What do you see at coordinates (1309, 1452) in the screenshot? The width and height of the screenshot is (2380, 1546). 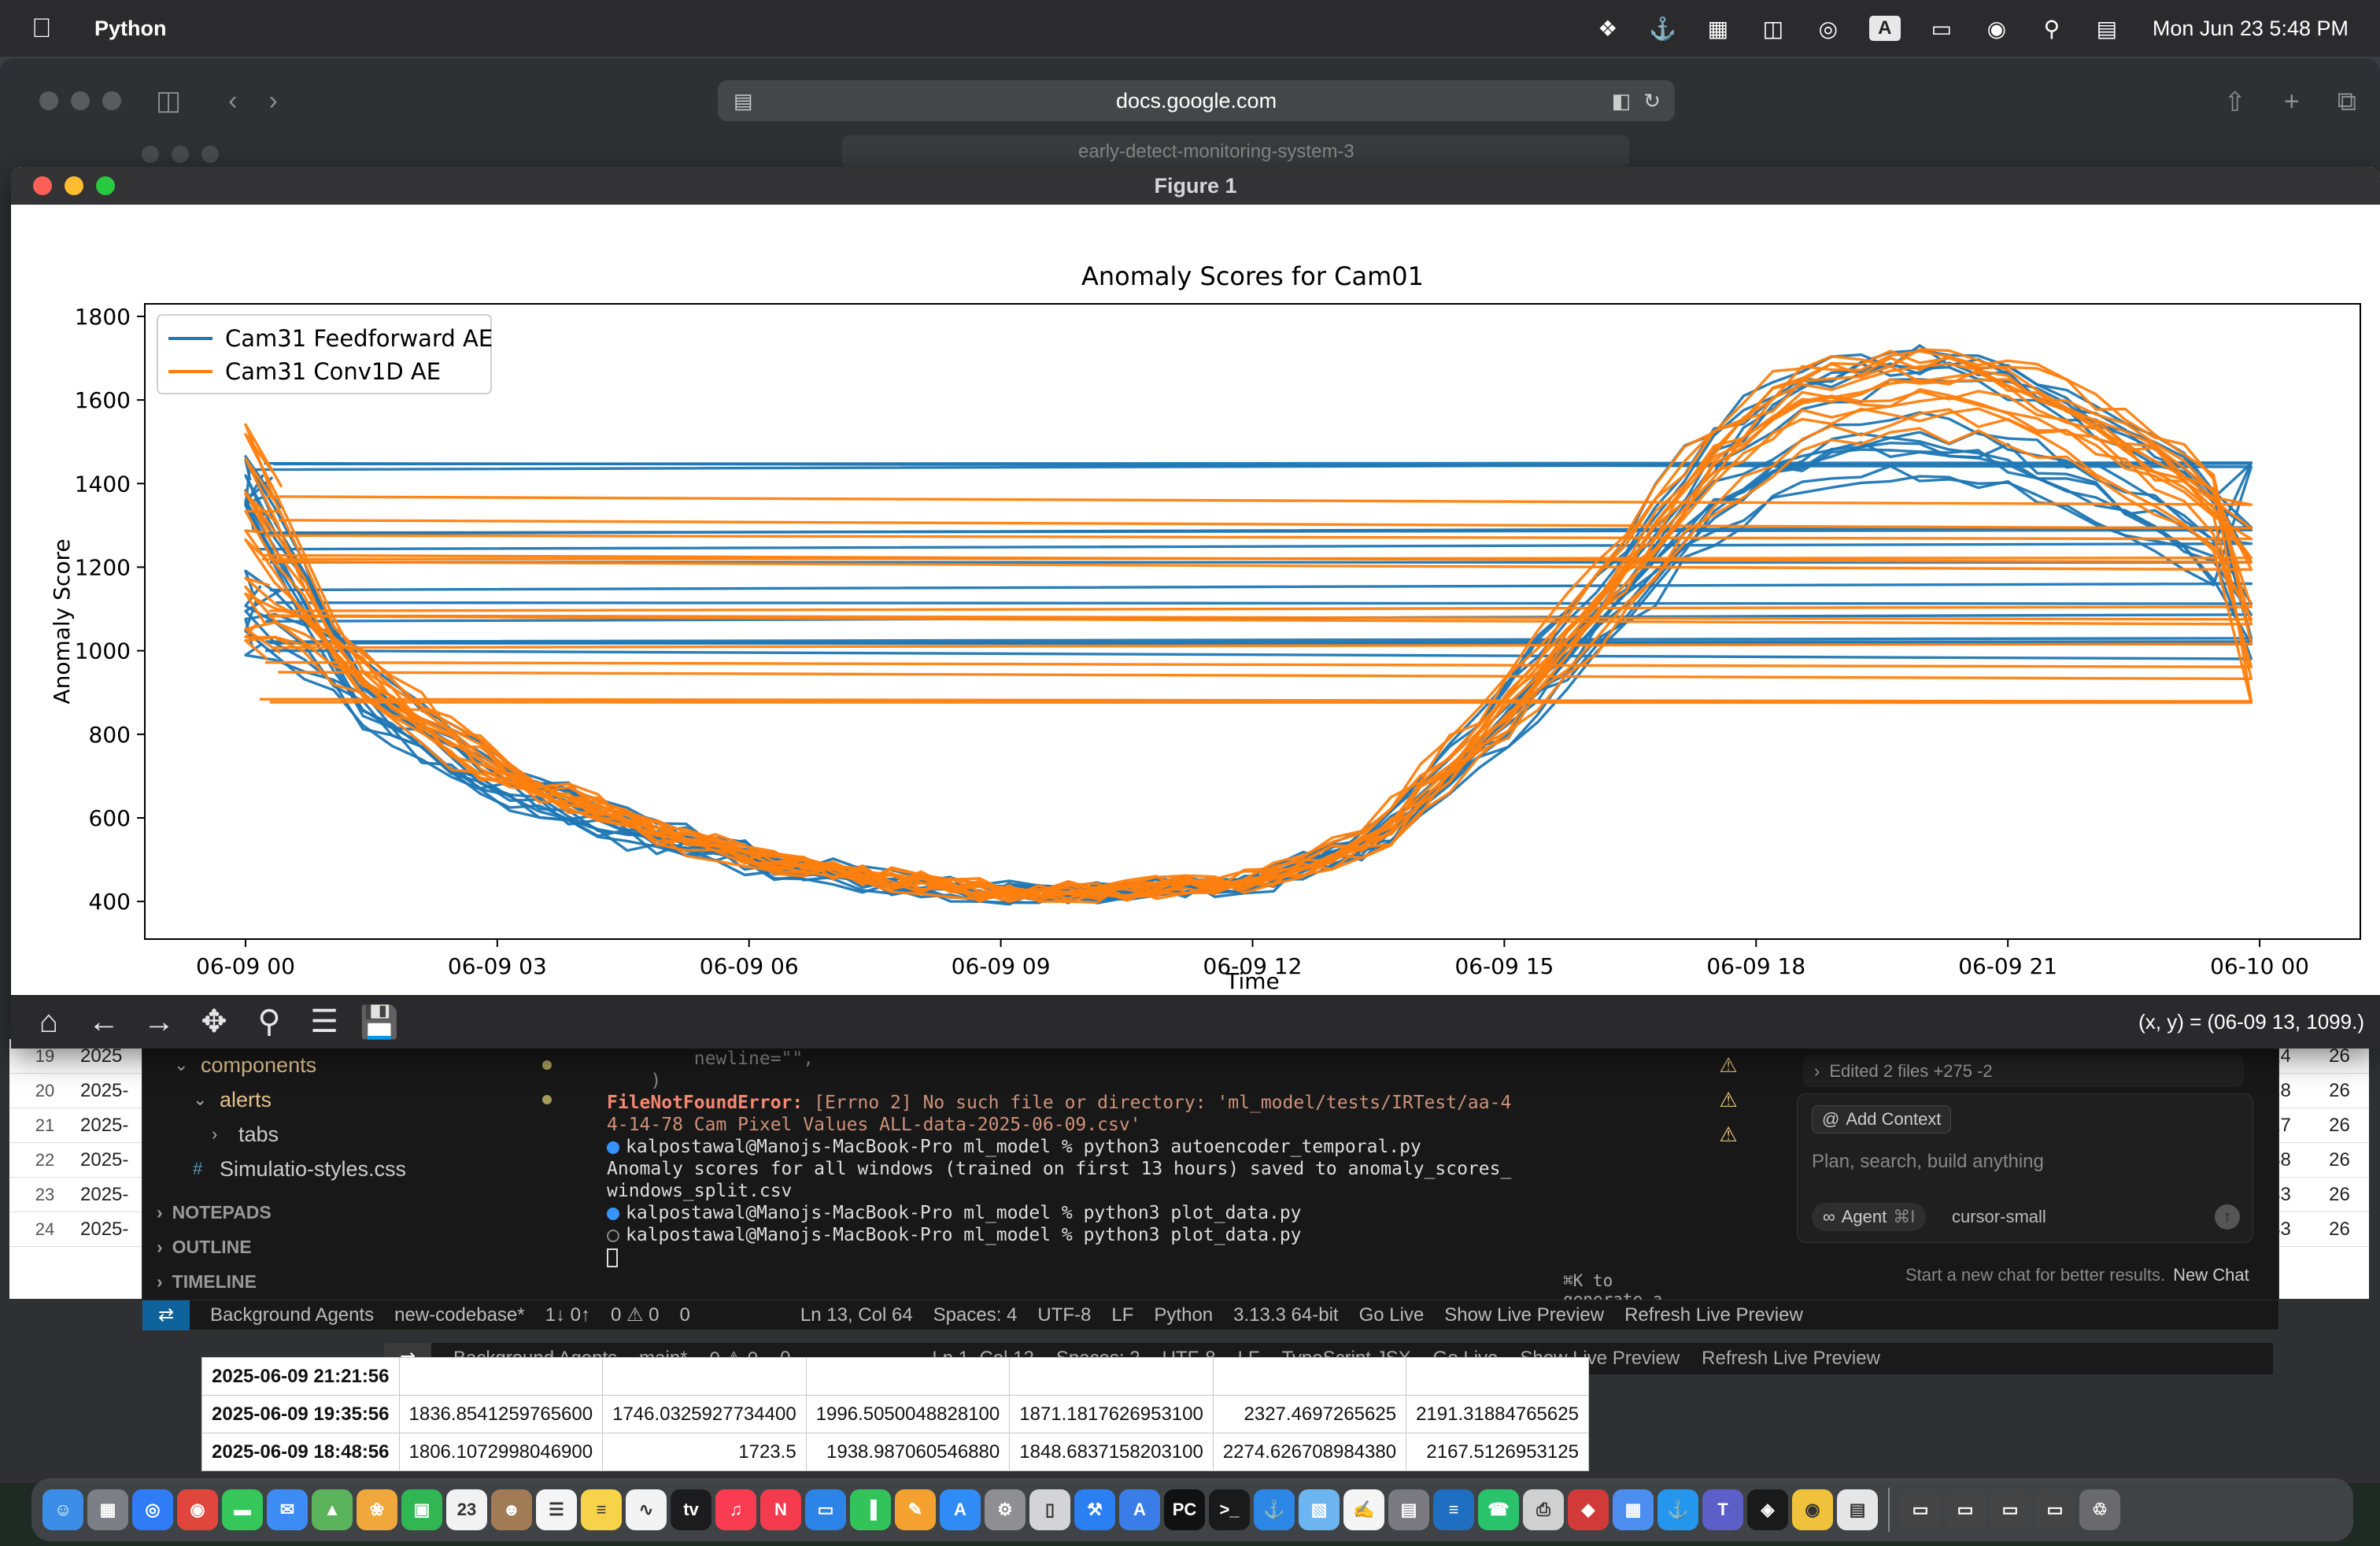 I see `value-cell: 2274.626708984380` at bounding box center [1309, 1452].